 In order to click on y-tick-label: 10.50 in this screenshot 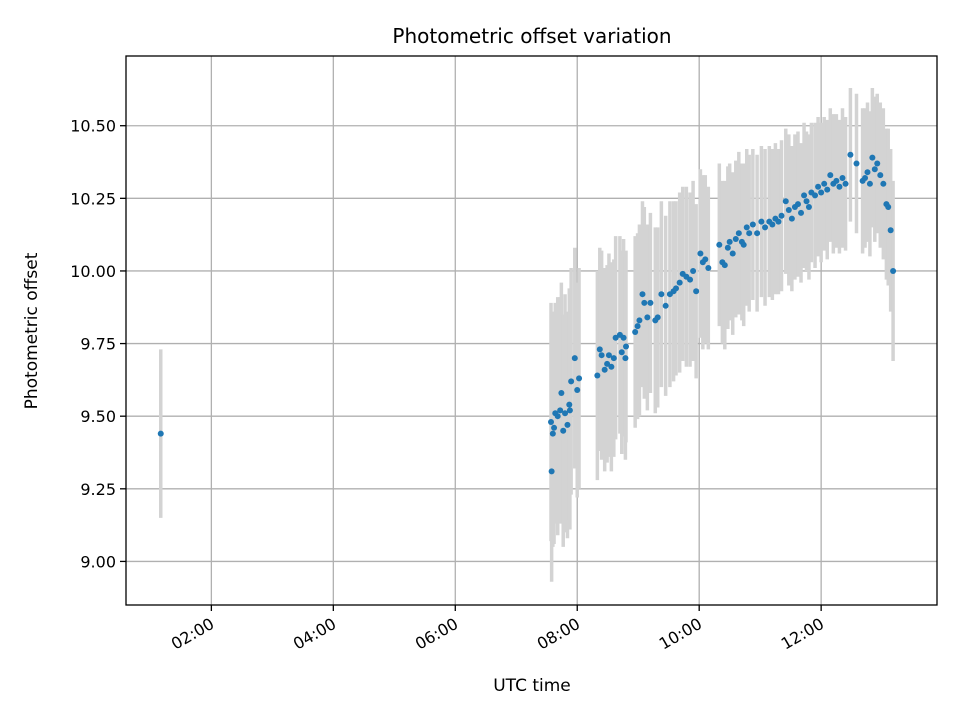, I will do `click(93, 126)`.